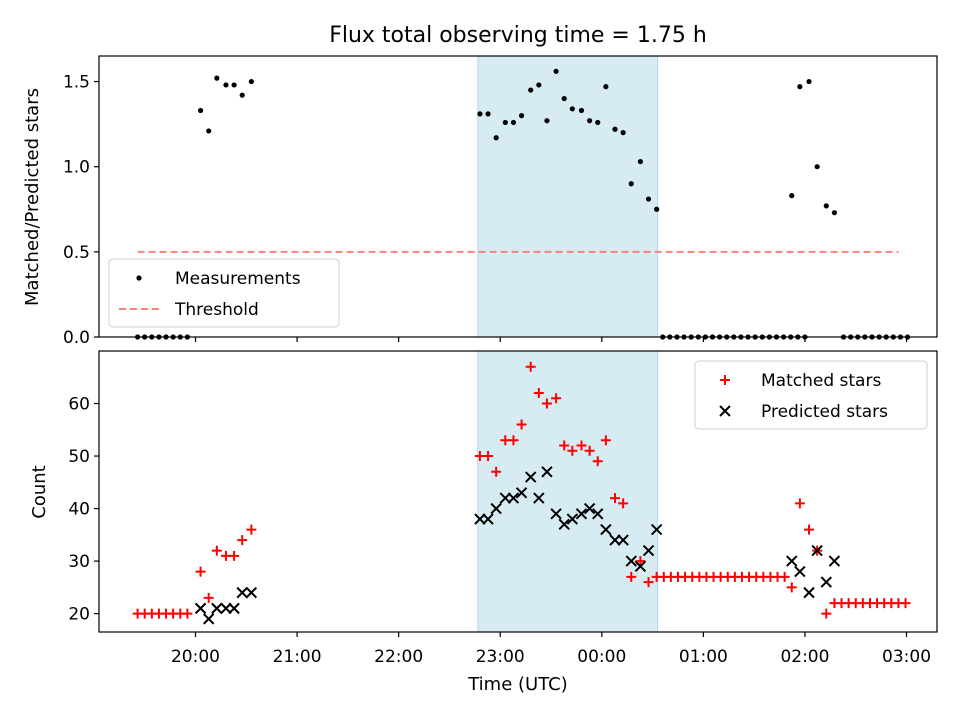 Image resolution: width=960 pixels, height=720 pixels. I want to click on legend-label: Measurements, so click(238, 279).